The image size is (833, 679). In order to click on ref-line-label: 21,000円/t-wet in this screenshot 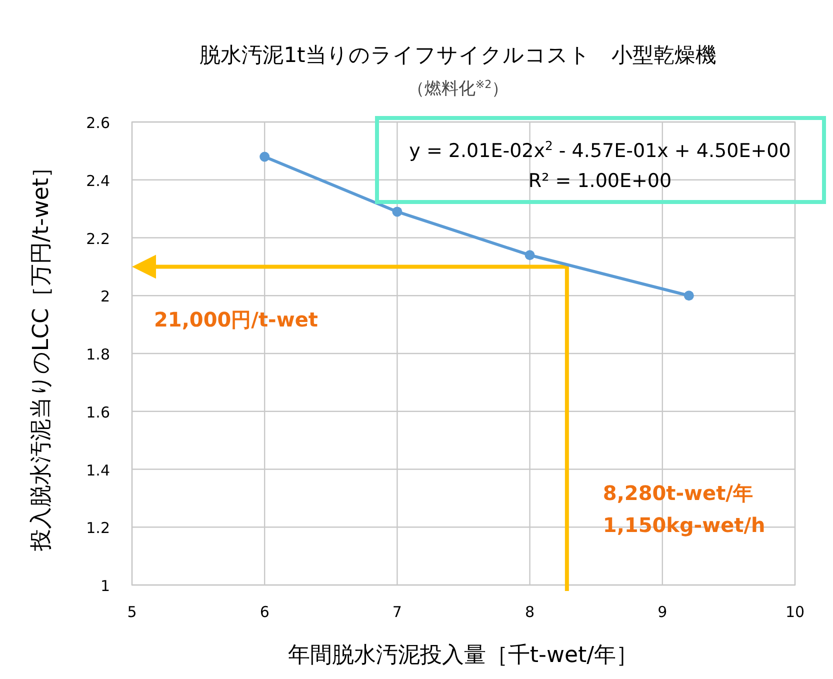, I will do `click(236, 320)`.